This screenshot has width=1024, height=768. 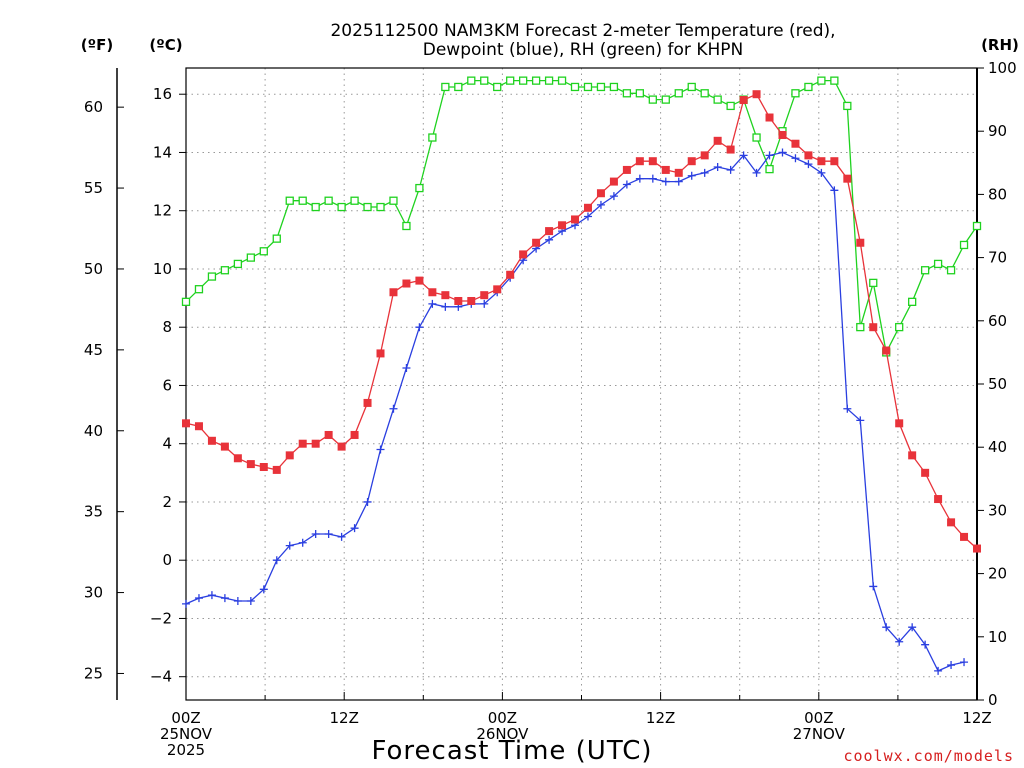 I want to click on fahrenheit-axis-label: (ºF), so click(x=97, y=45).